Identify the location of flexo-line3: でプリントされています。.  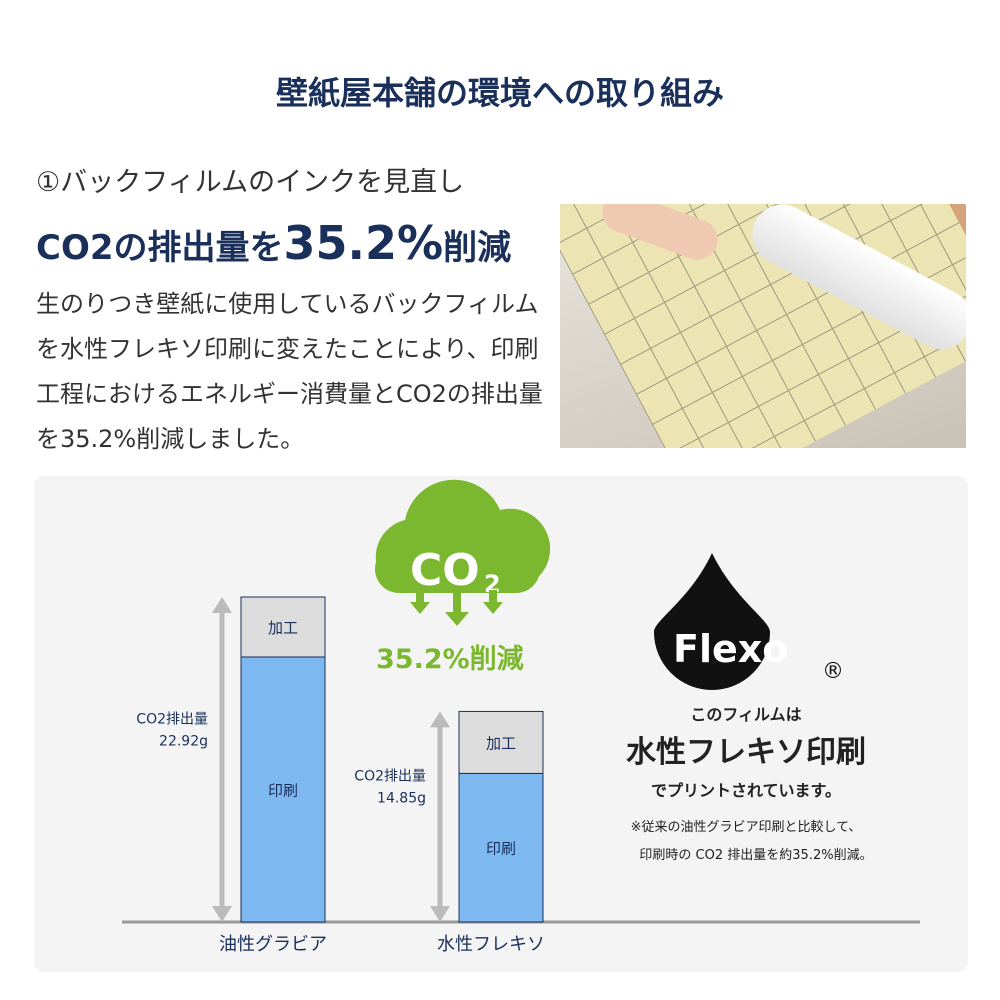
(746, 790).